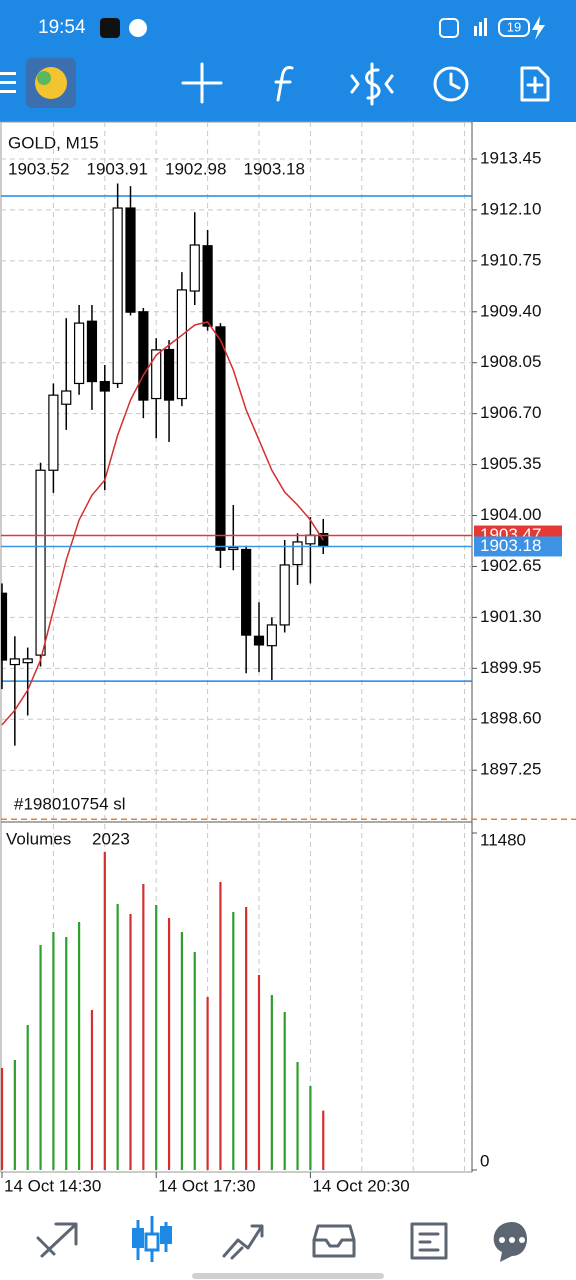 This screenshot has width=576, height=1280. What do you see at coordinates (284, 84) in the screenshot?
I see `indicators-button` at bounding box center [284, 84].